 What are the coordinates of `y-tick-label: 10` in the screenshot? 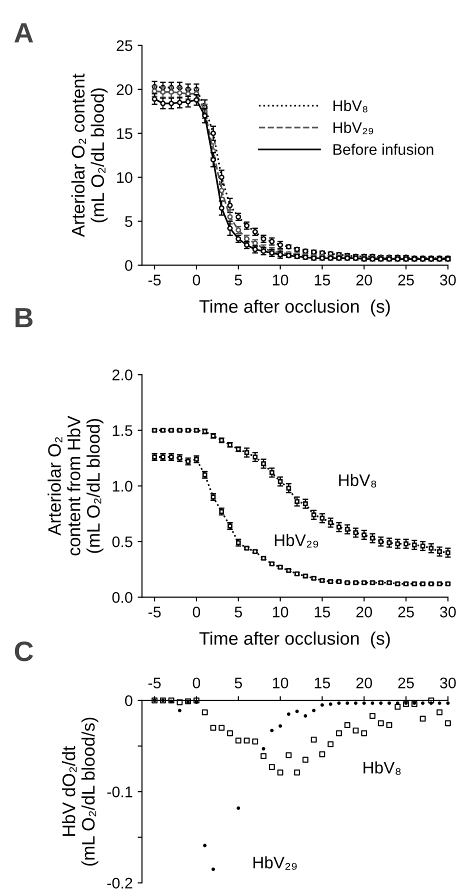 It's located at (124, 177).